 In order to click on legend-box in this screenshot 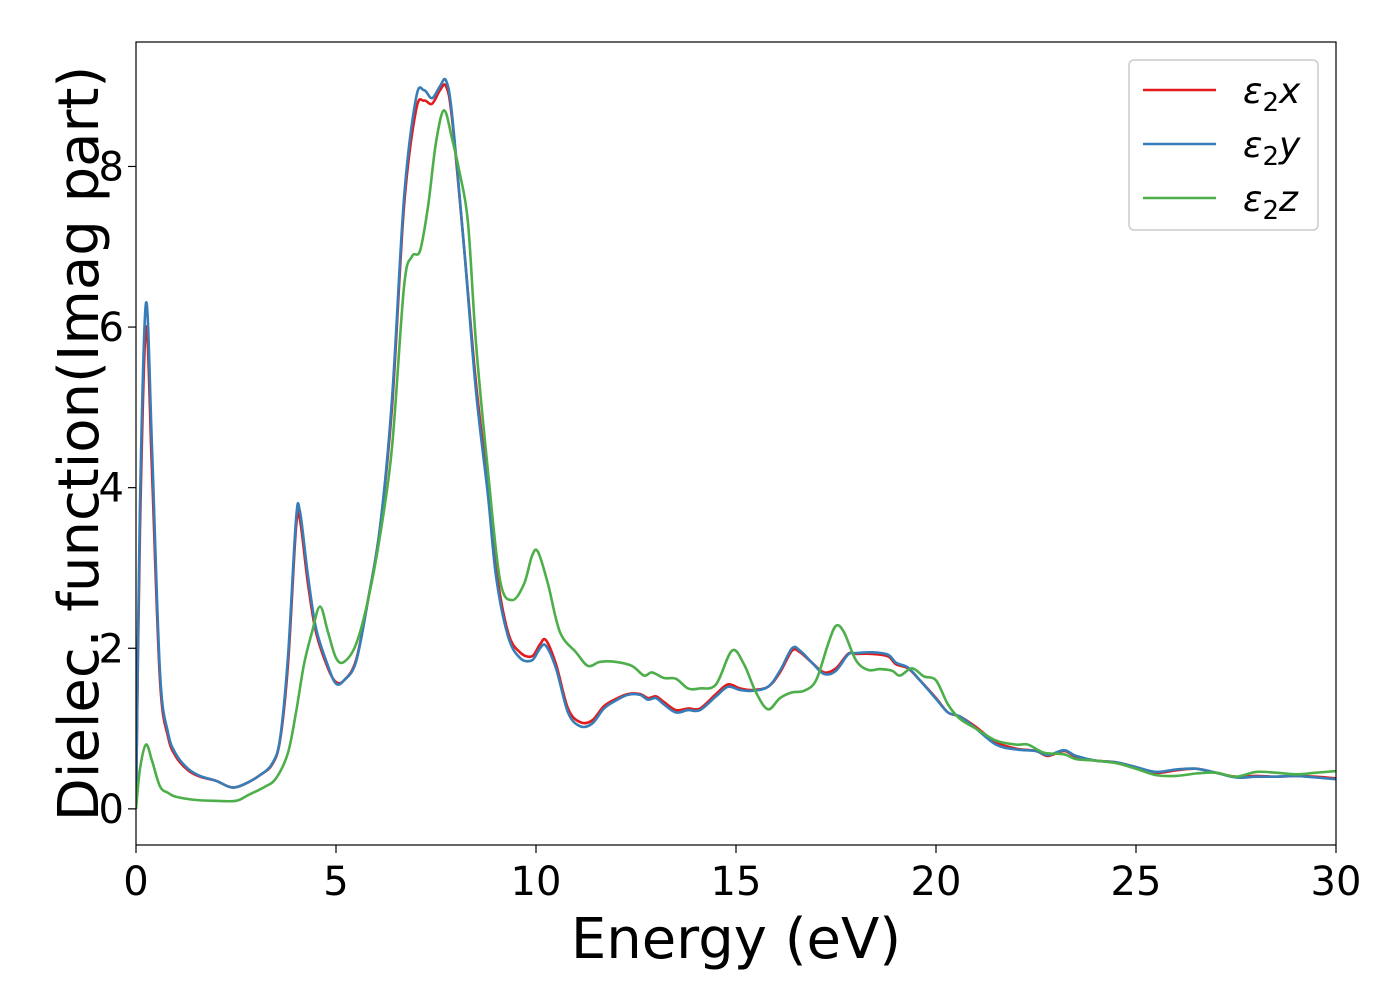, I will do `click(1223, 145)`.